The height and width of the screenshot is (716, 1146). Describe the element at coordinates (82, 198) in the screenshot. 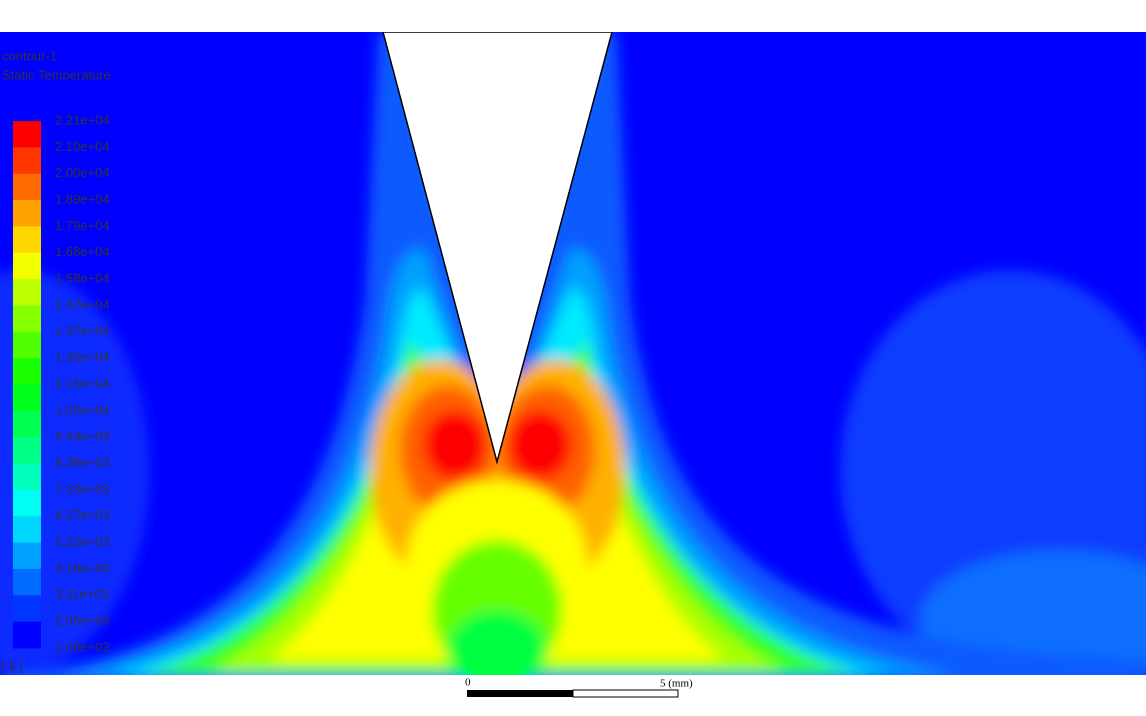

I see `colorbar-label: 1.89e+04` at that location.